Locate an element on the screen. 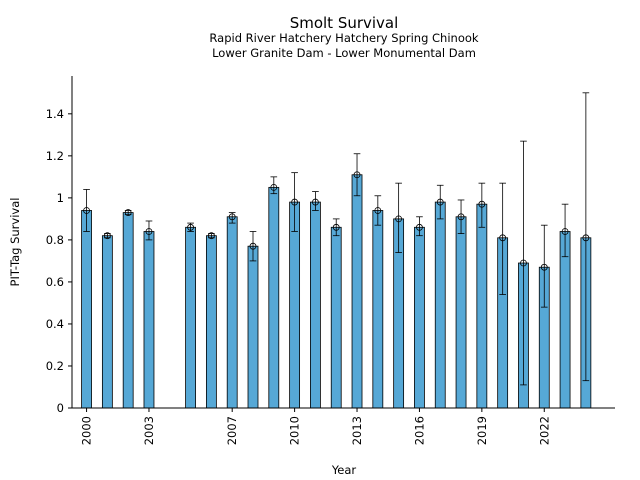 The width and height of the screenshot is (640, 480). point-marker-2020 is located at coordinates (503, 238).